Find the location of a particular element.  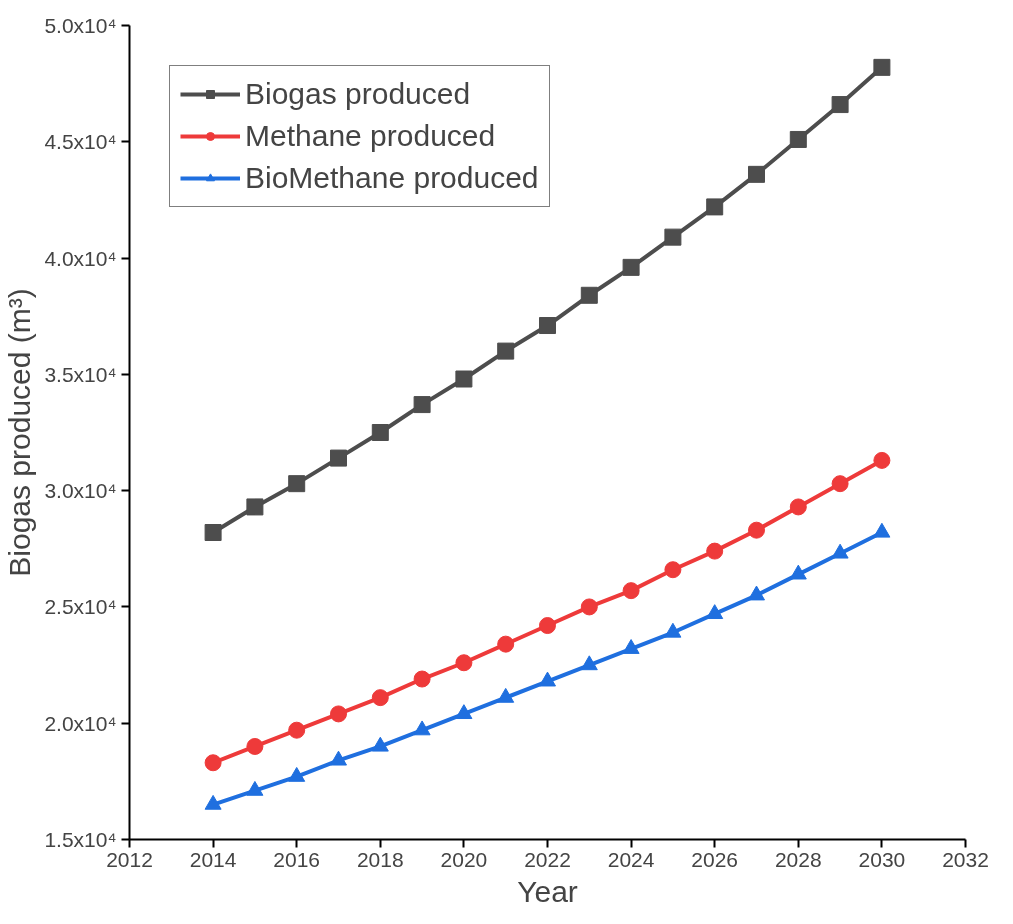

y-tick-label: 3.0x10⁴ is located at coordinates (80, 491).